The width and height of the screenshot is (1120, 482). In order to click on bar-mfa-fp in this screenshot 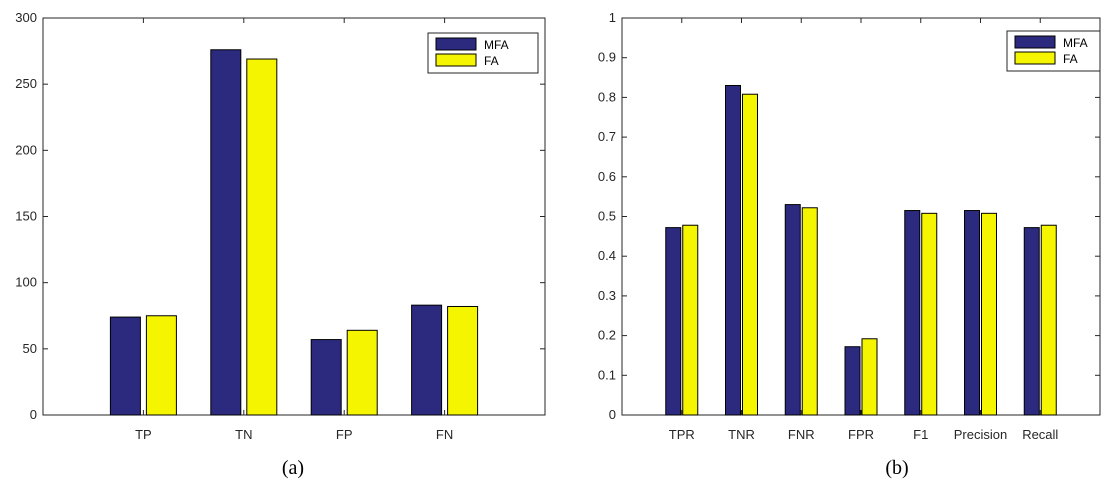, I will do `click(326, 377)`.